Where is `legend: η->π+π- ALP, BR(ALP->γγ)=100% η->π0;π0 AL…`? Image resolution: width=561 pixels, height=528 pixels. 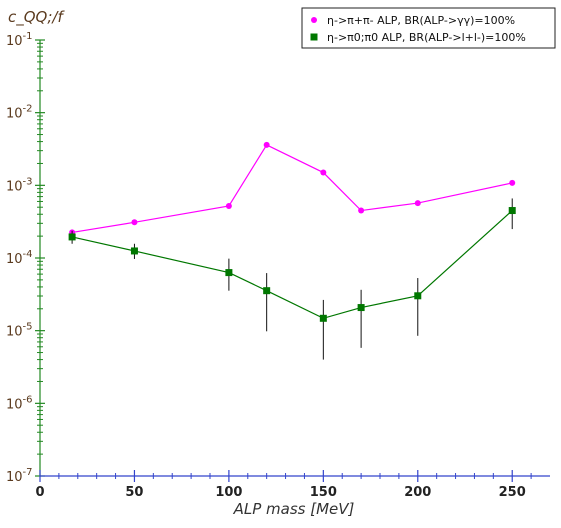
legend: η->π+π- ALP, BR(ALP->γγ)=100% η->π0;π0 AL… is located at coordinates (428, 28).